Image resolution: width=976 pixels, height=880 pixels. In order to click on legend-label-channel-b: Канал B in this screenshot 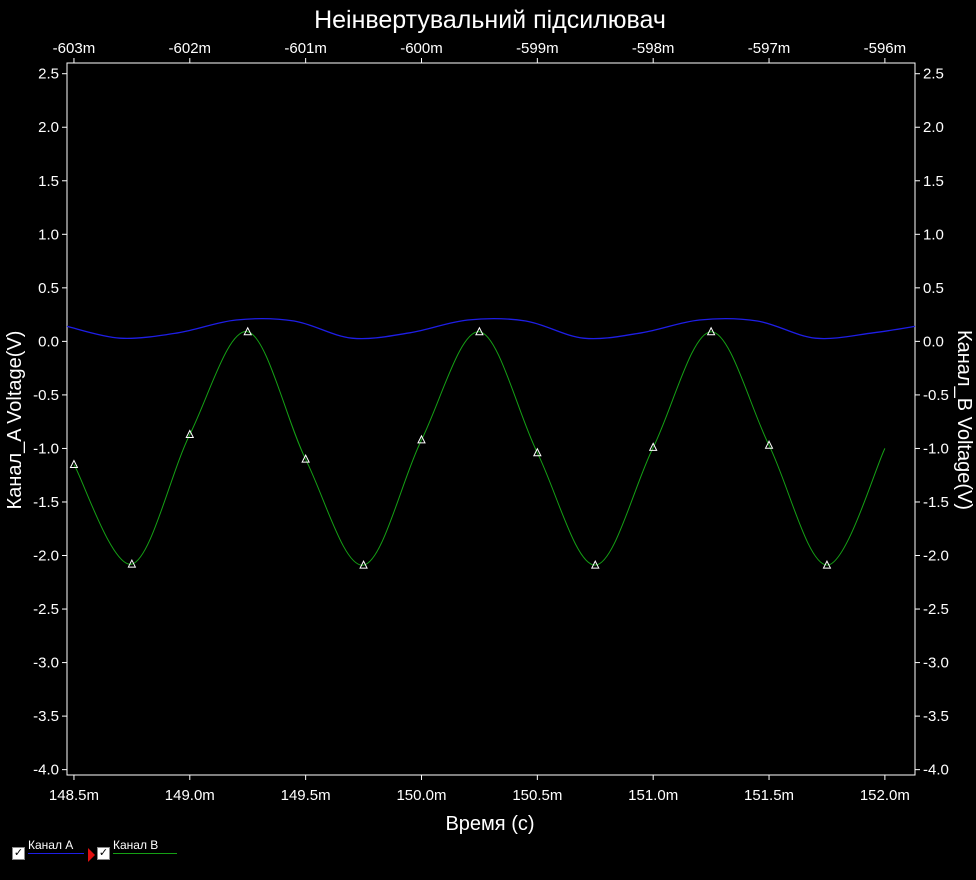, I will do `click(136, 845)`.